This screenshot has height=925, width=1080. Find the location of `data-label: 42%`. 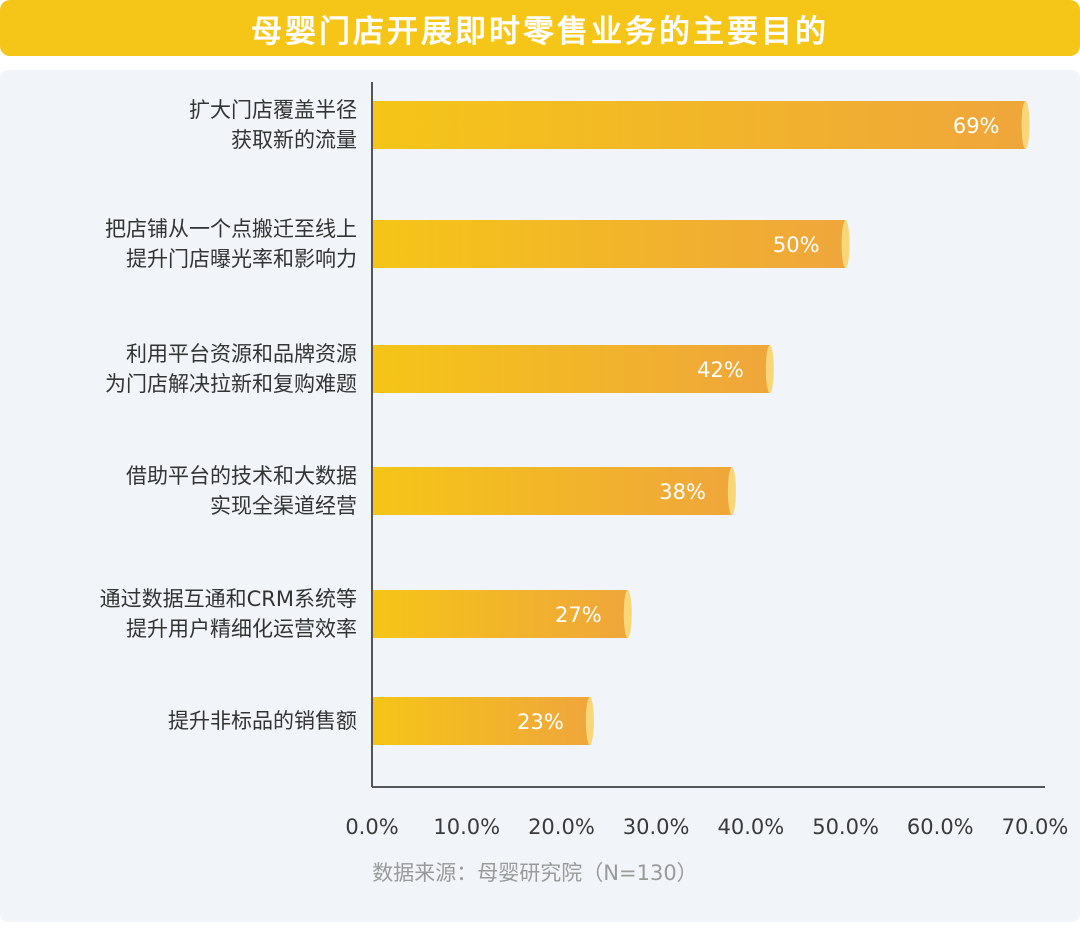

data-label: 42% is located at coordinates (720, 370).